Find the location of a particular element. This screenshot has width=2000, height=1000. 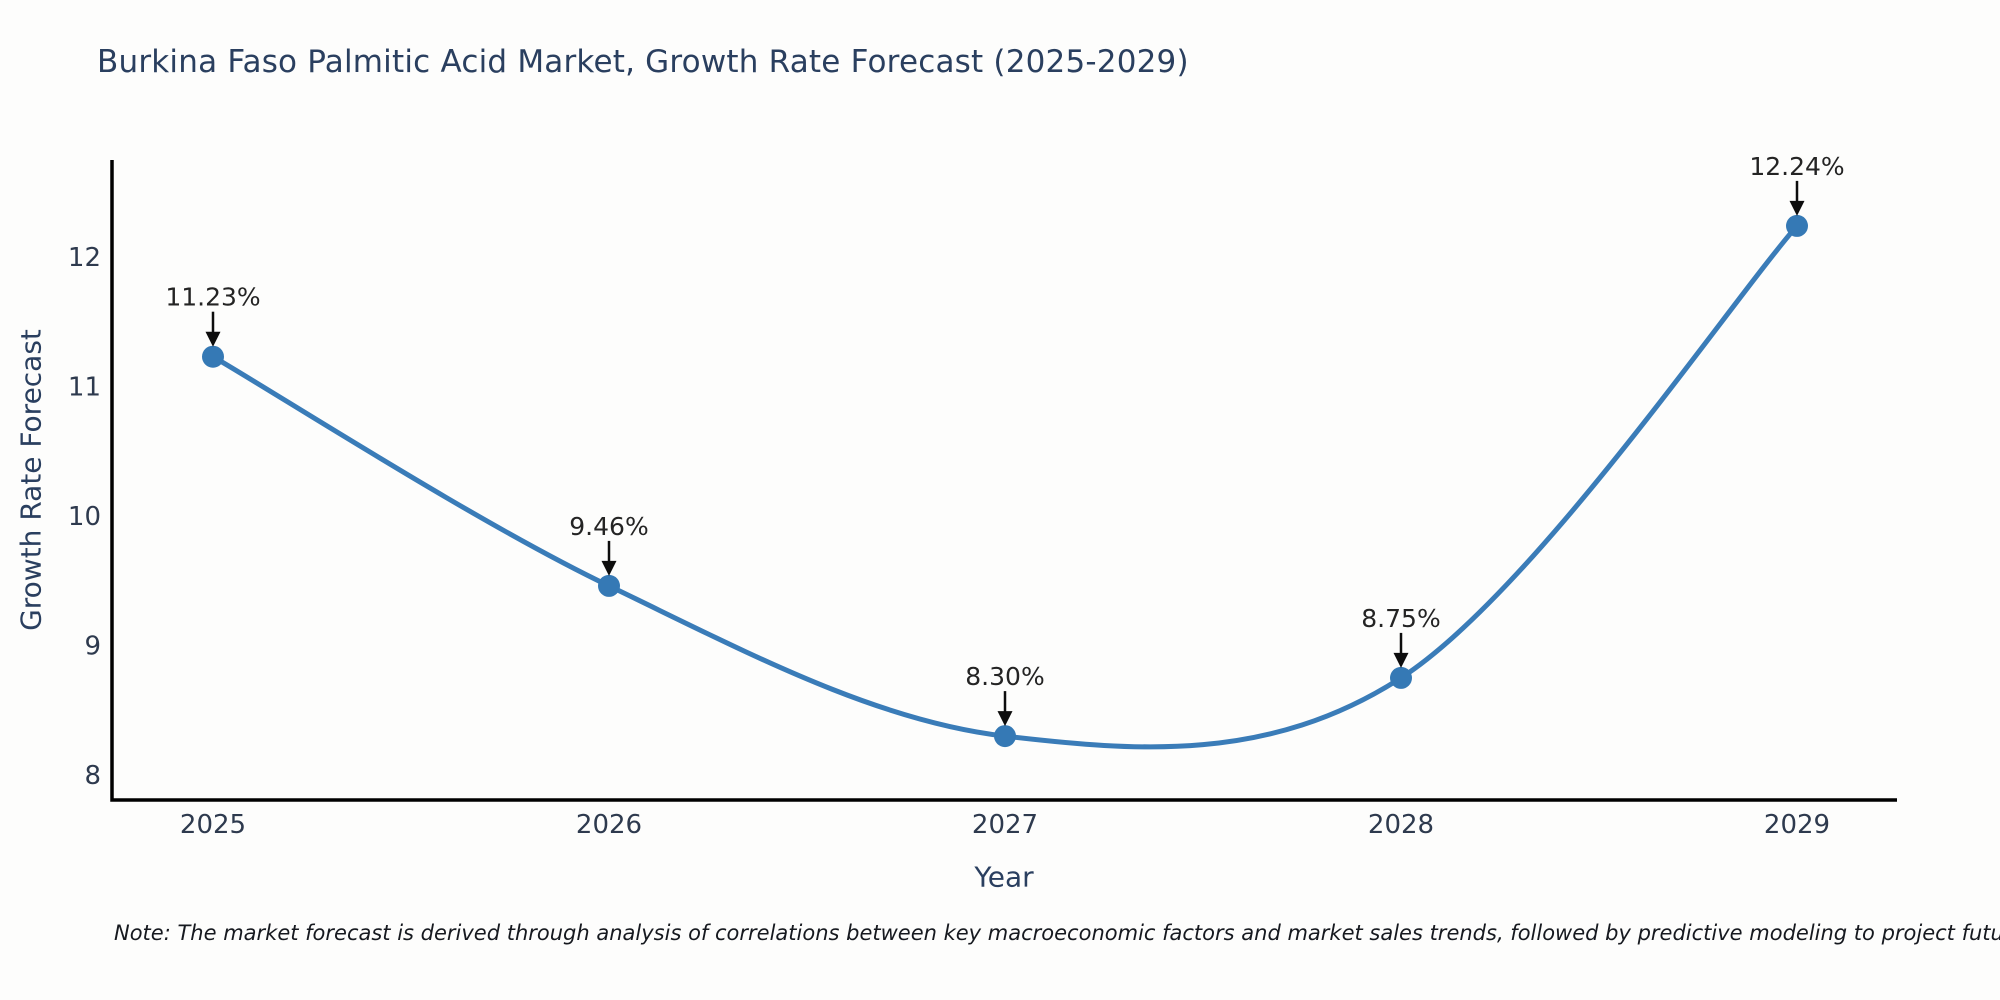

y-tick-label: 9 is located at coordinates (92, 647).